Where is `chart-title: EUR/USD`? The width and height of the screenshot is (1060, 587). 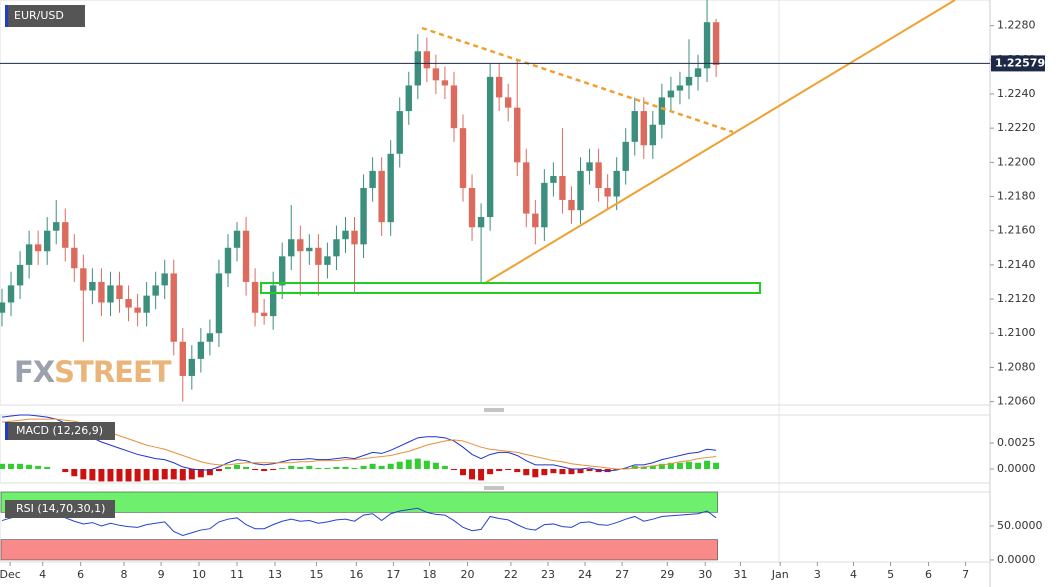
chart-title: EUR/USD is located at coordinates (39, 15).